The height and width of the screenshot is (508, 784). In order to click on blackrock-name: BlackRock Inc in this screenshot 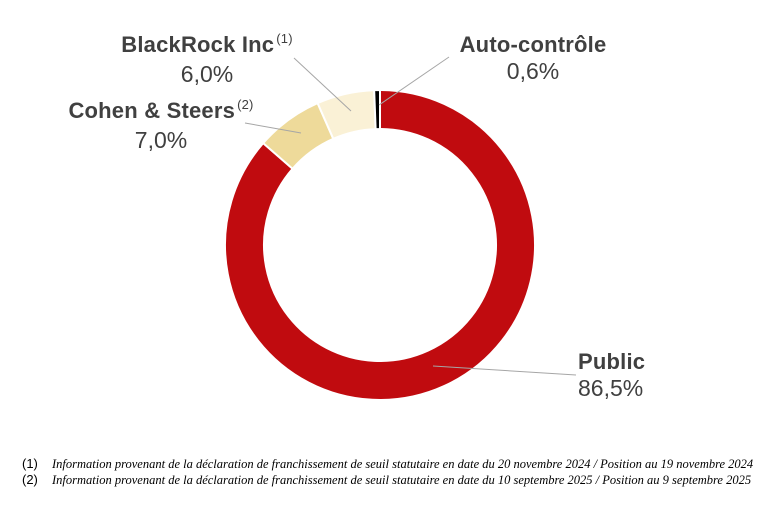, I will do `click(198, 44)`.